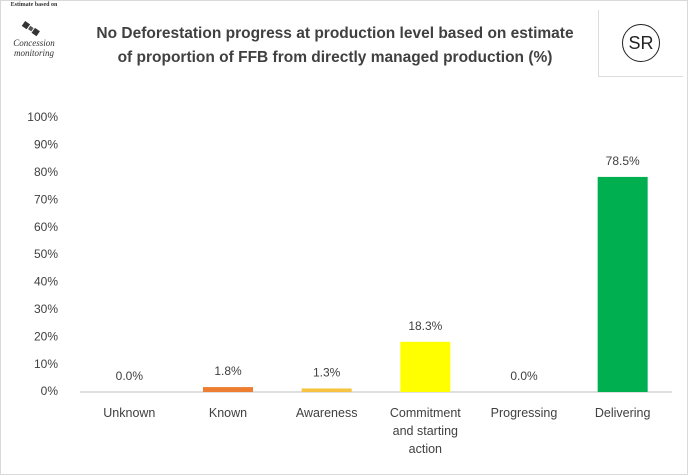 This screenshot has width=688, height=475. Describe the element at coordinates (326, 413) in the screenshot. I see `x-tick-label: Awareness` at that location.